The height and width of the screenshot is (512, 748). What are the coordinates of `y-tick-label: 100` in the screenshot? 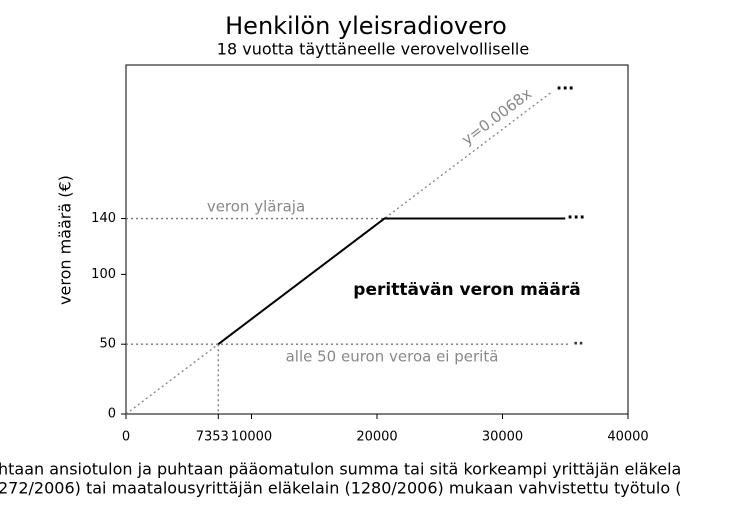 It's located at (103, 274).